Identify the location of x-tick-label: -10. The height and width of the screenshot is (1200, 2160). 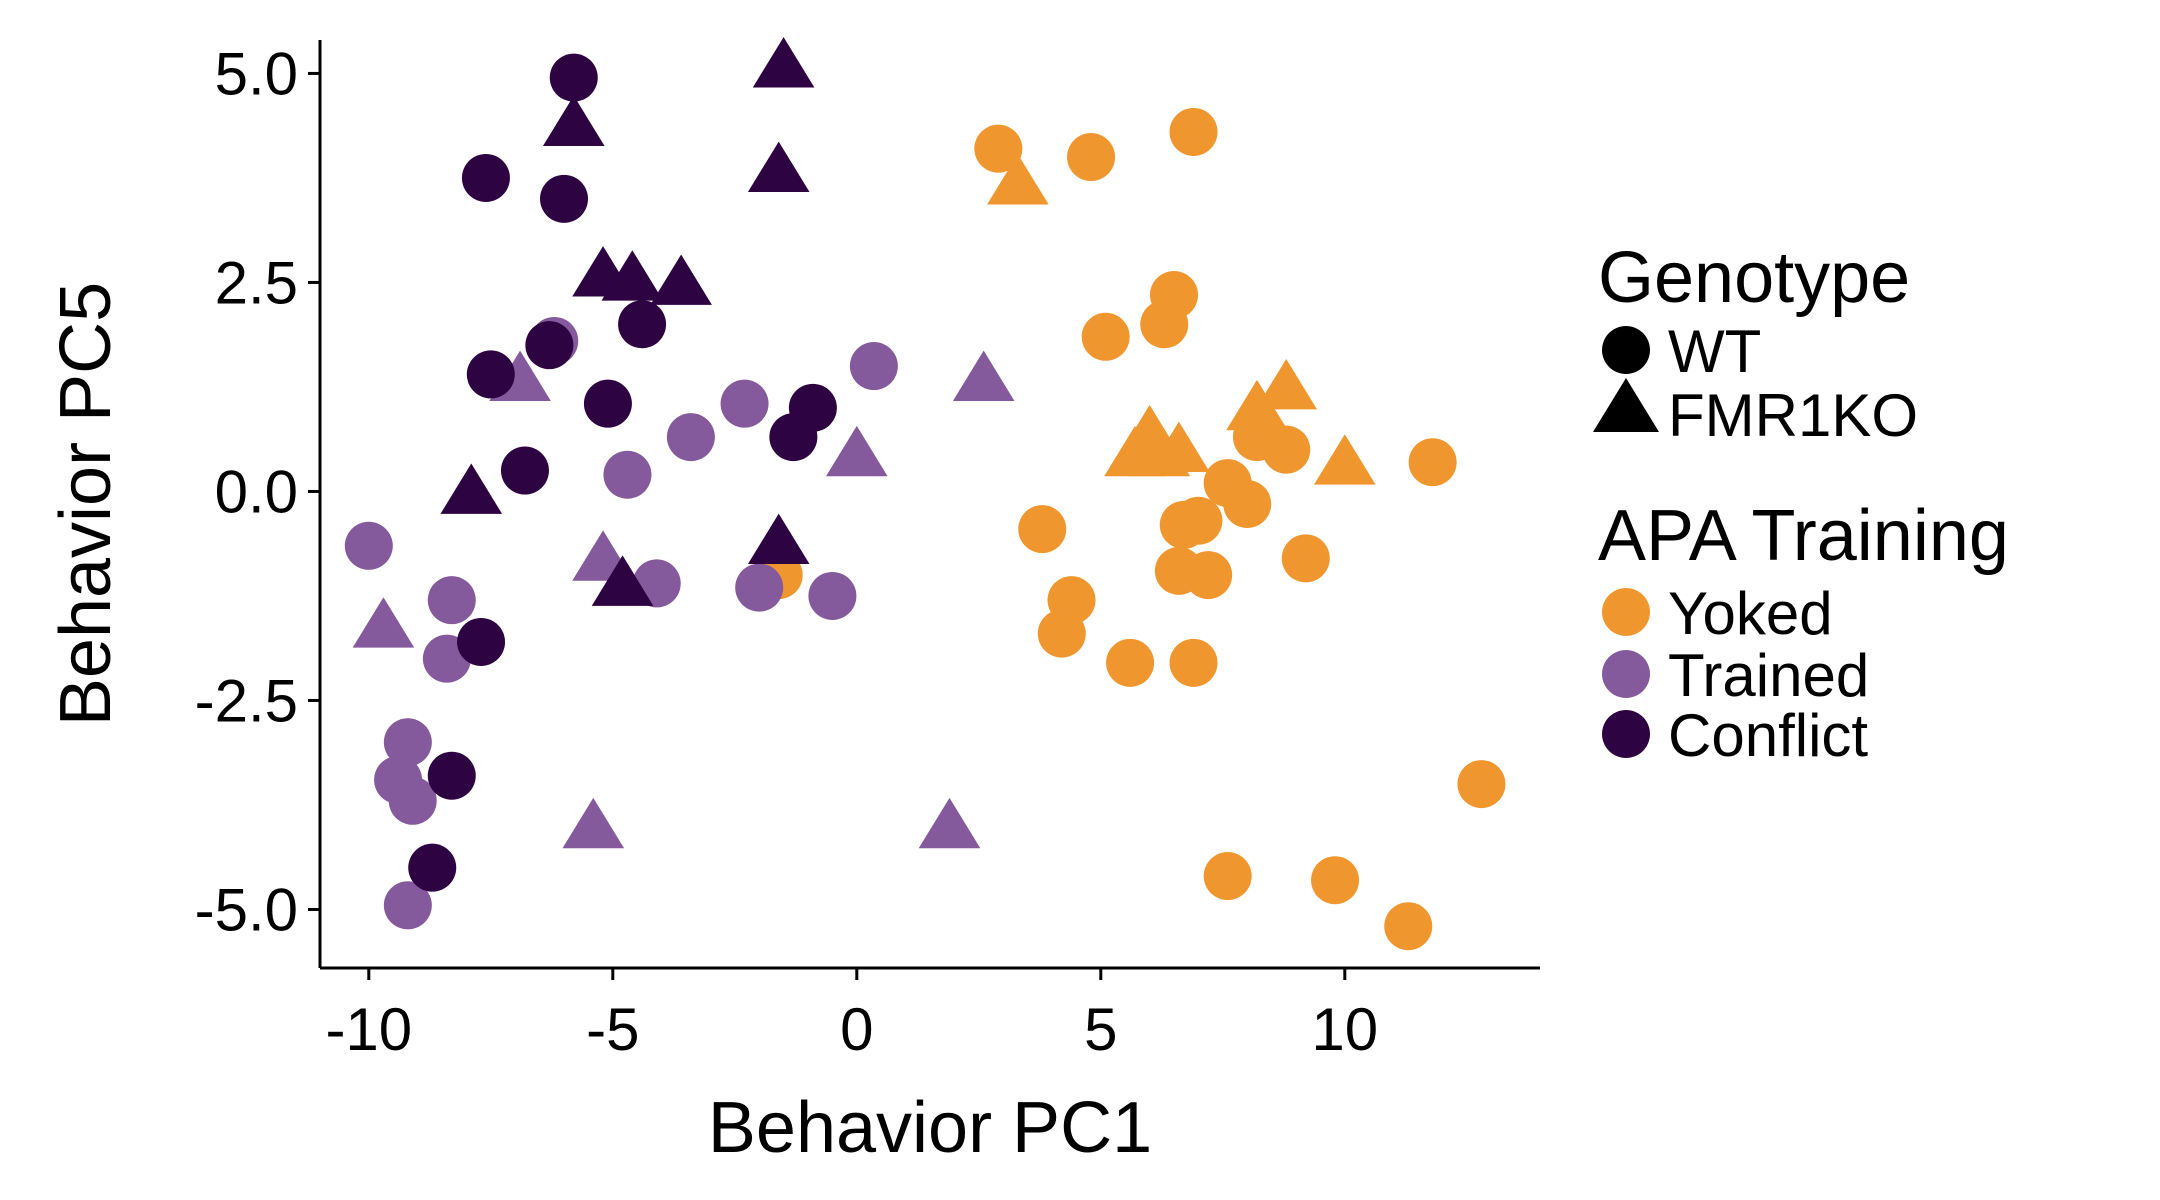
(368, 1029).